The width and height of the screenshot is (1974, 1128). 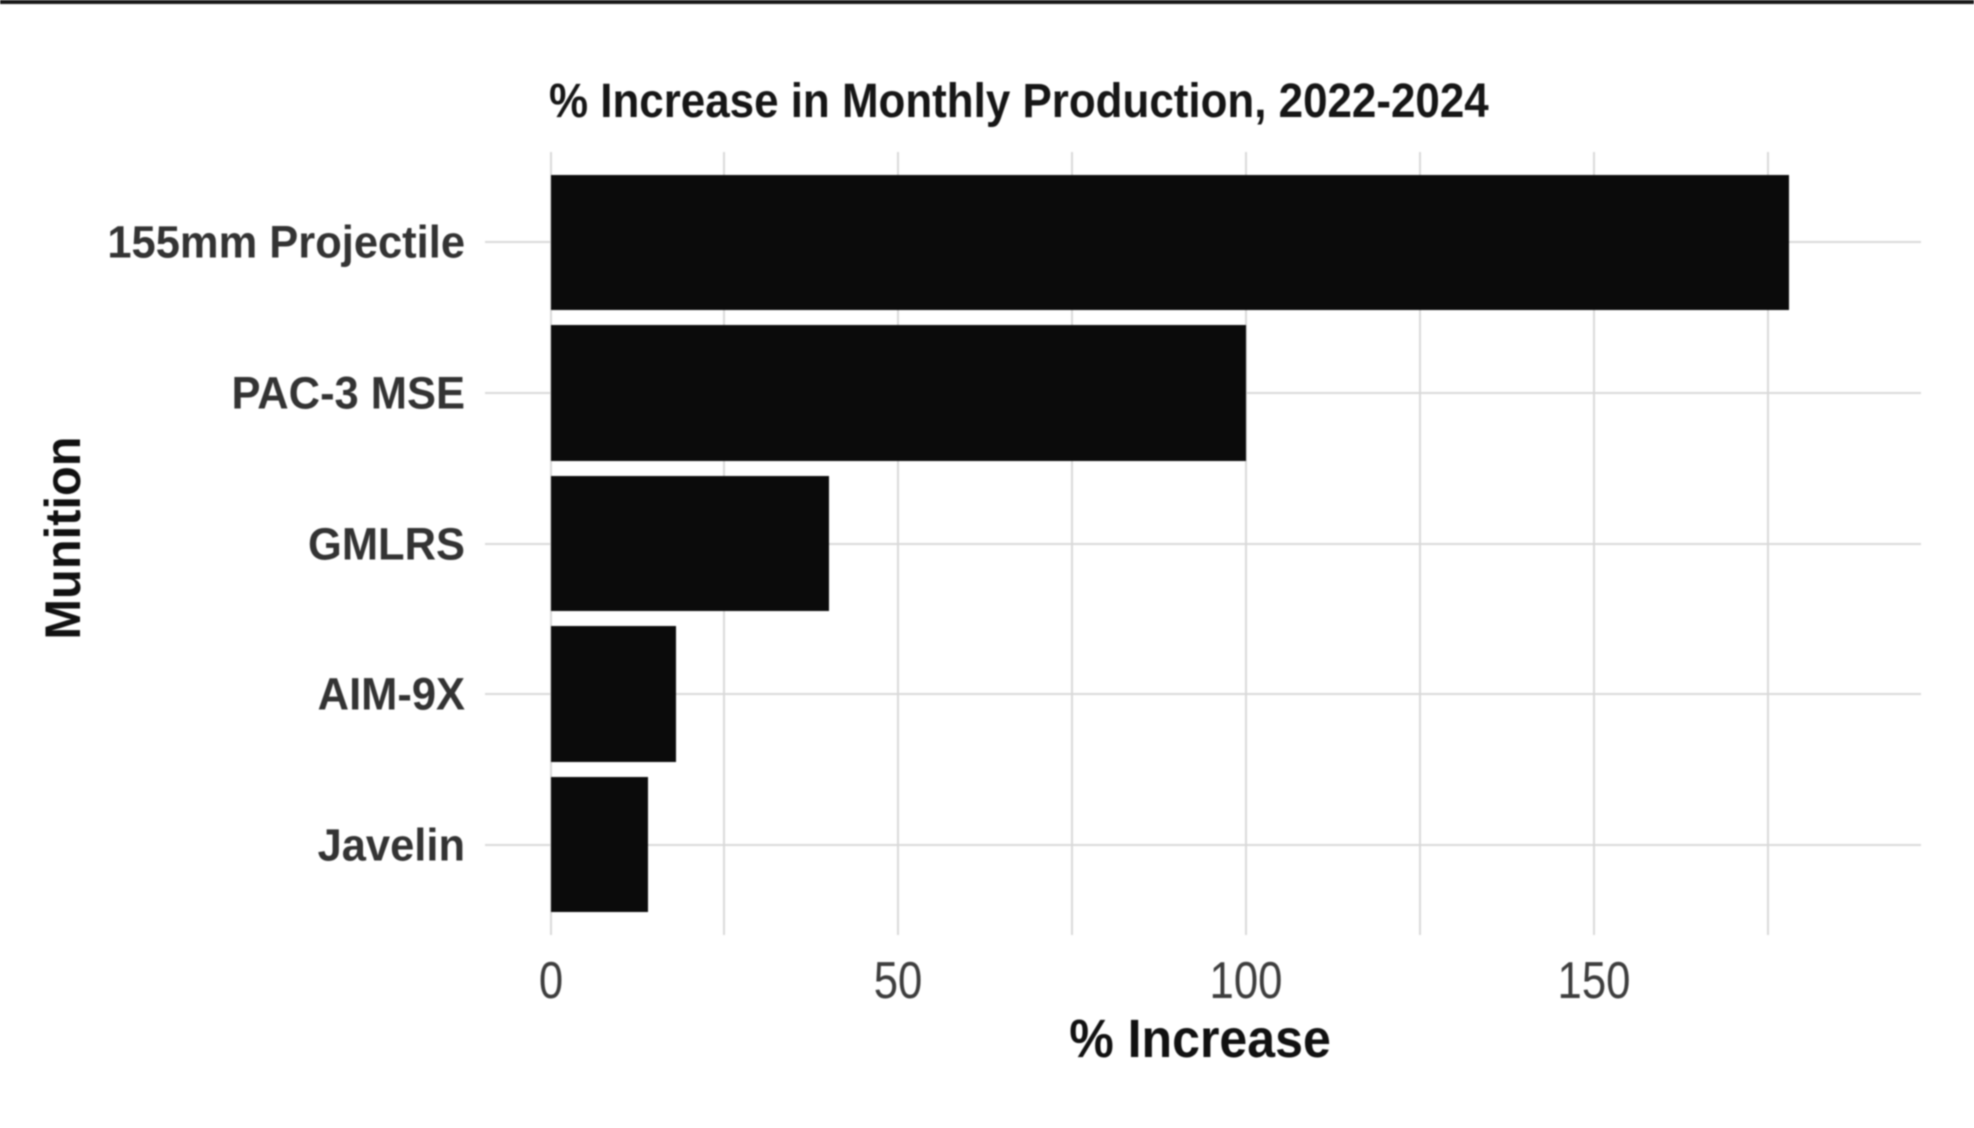 What do you see at coordinates (286, 242) in the screenshot?
I see `category-label: 155mm Projectile` at bounding box center [286, 242].